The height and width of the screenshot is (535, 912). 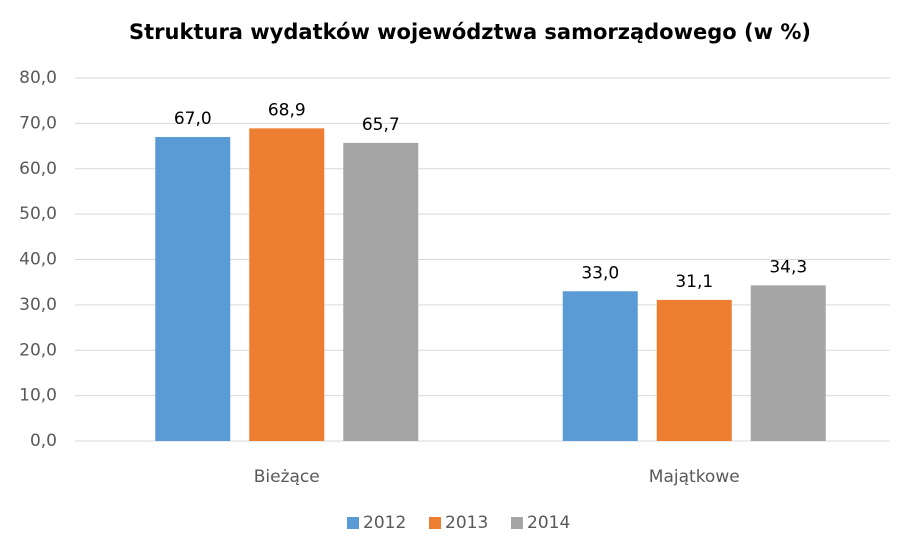 I want to click on y-tick-label: 50,0, so click(x=38, y=214).